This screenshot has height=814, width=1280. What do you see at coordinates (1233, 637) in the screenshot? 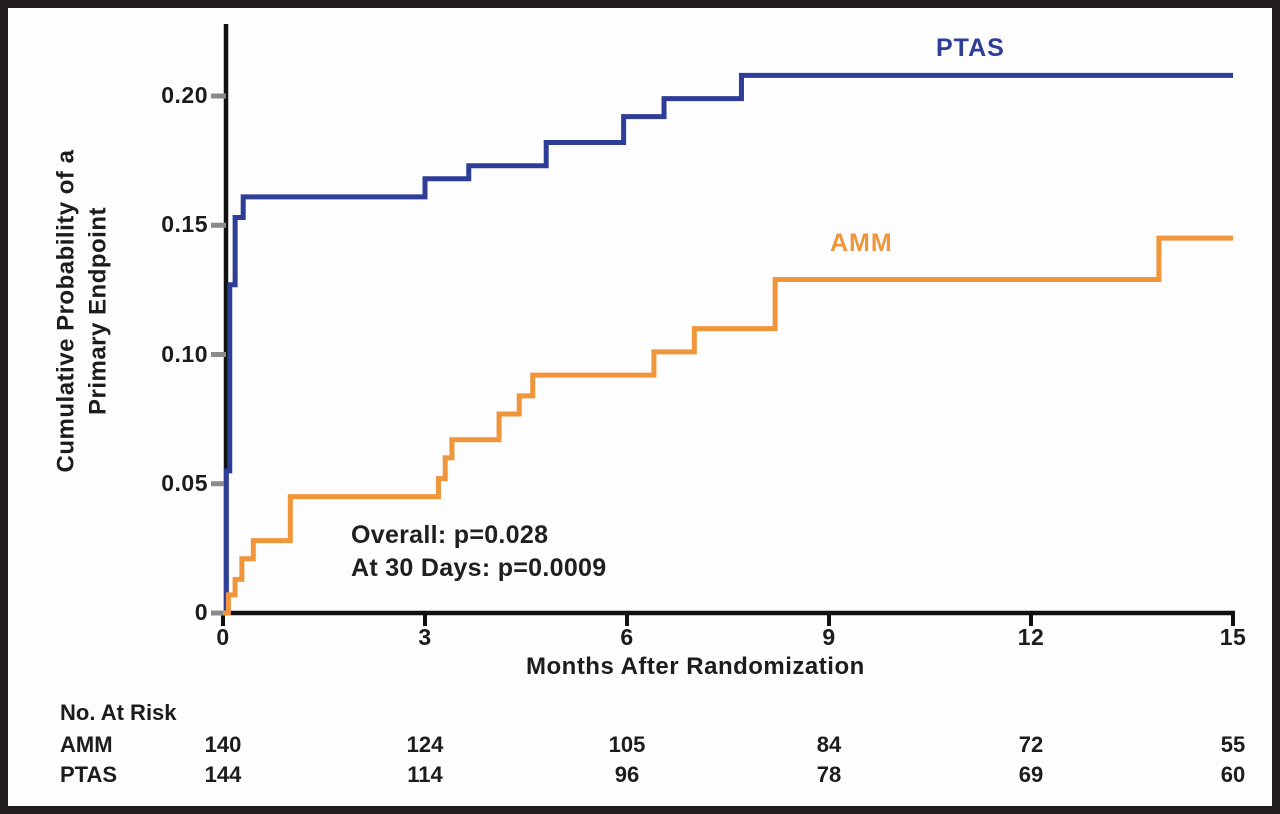
I see `x-tick-label: 15` at bounding box center [1233, 637].